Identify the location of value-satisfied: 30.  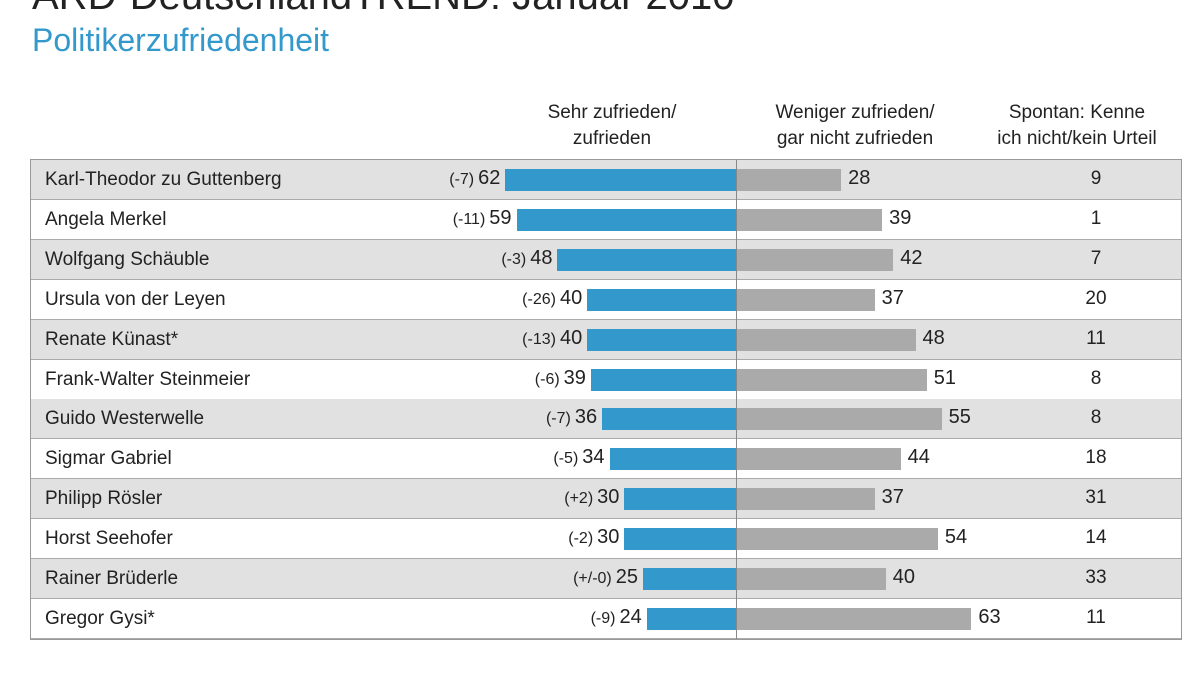
(608, 537).